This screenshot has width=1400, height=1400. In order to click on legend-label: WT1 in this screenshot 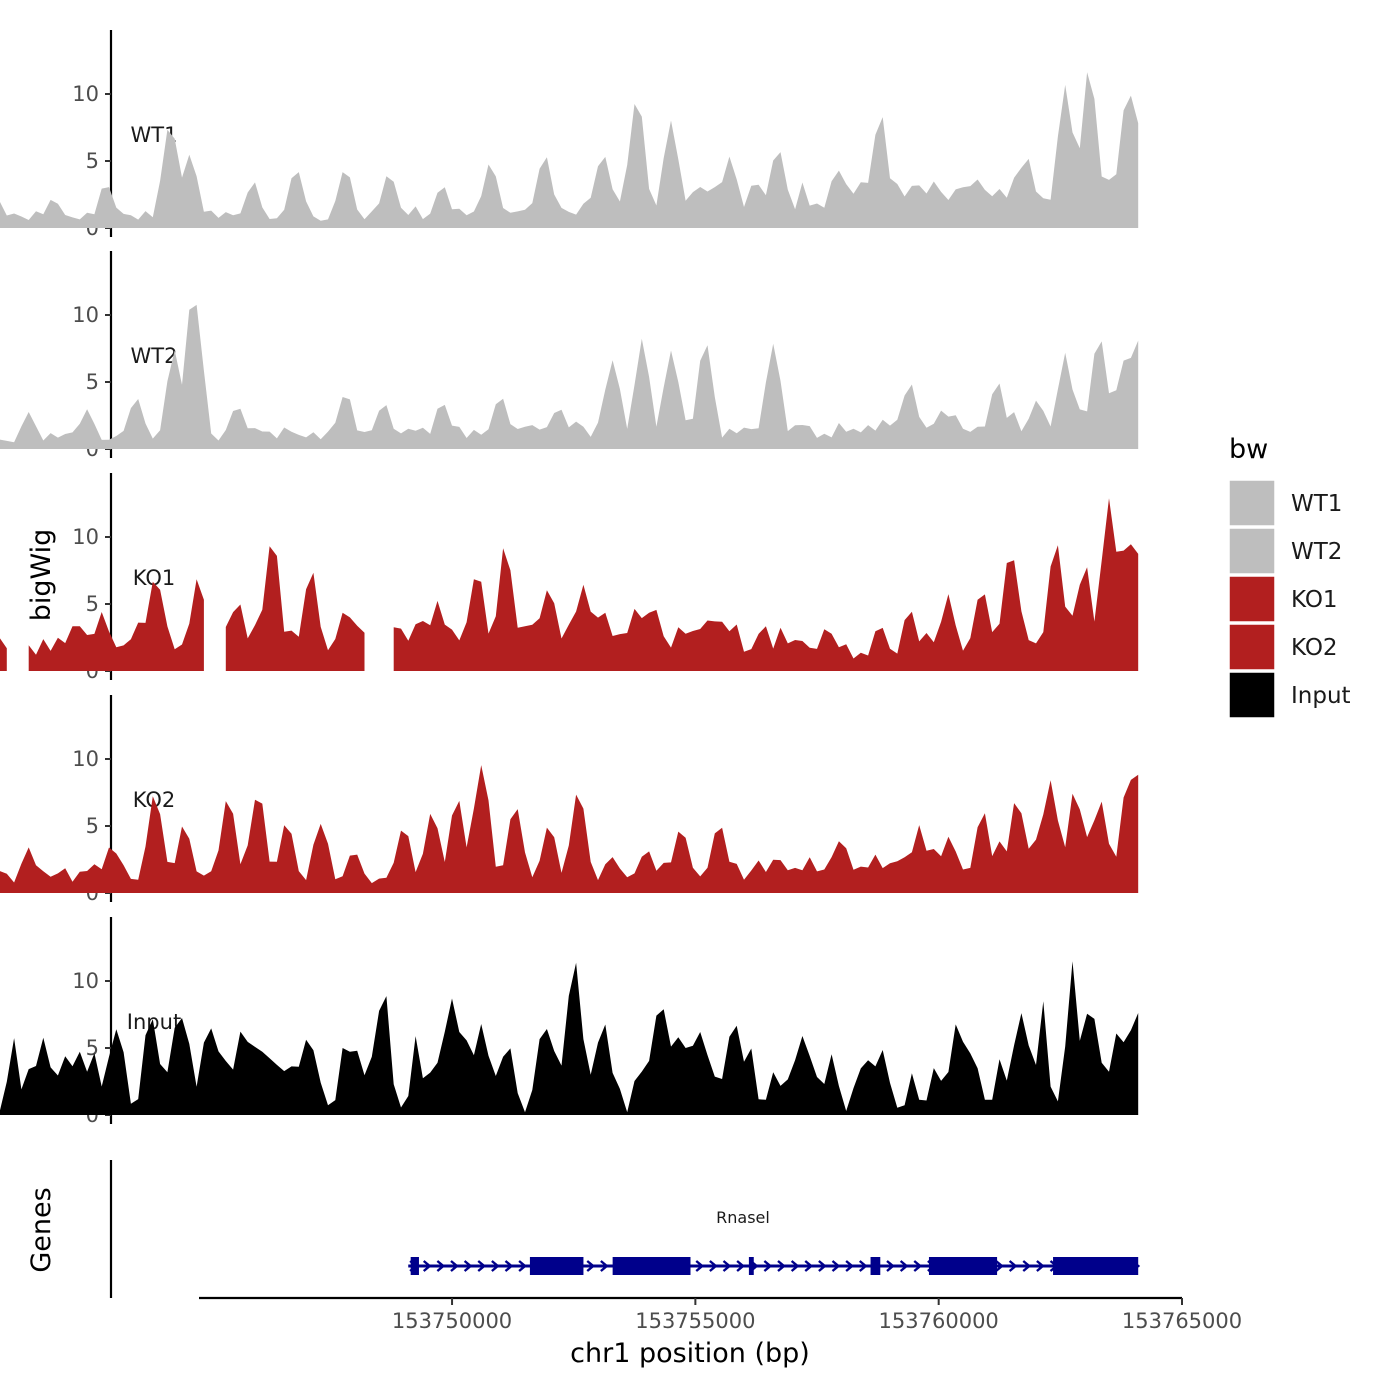, I will do `click(1316, 504)`.